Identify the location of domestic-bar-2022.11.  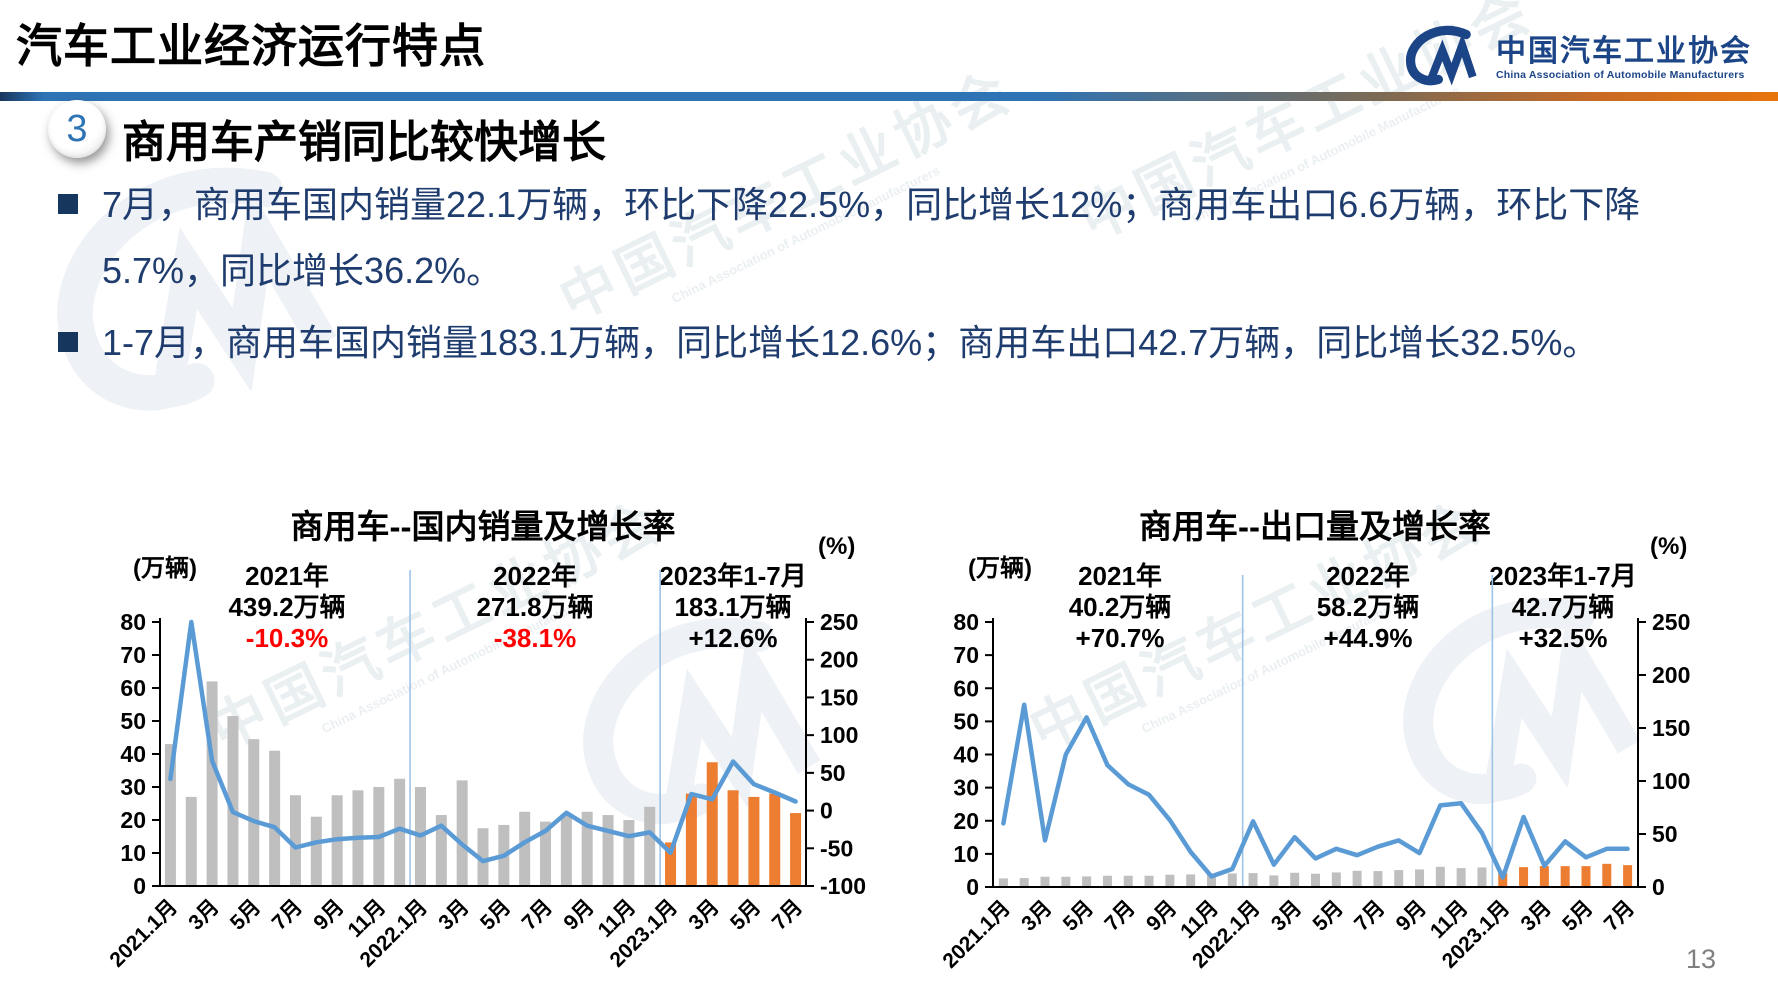
(629, 853).